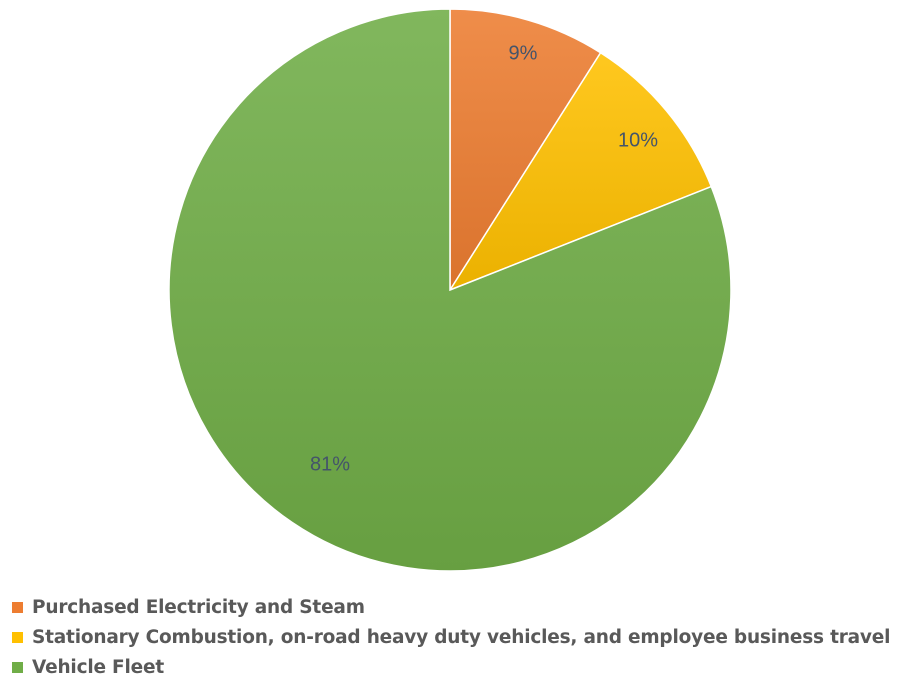 The height and width of the screenshot is (696, 901). I want to click on legend-item: Purchased Electricity and Steam, so click(454, 607).